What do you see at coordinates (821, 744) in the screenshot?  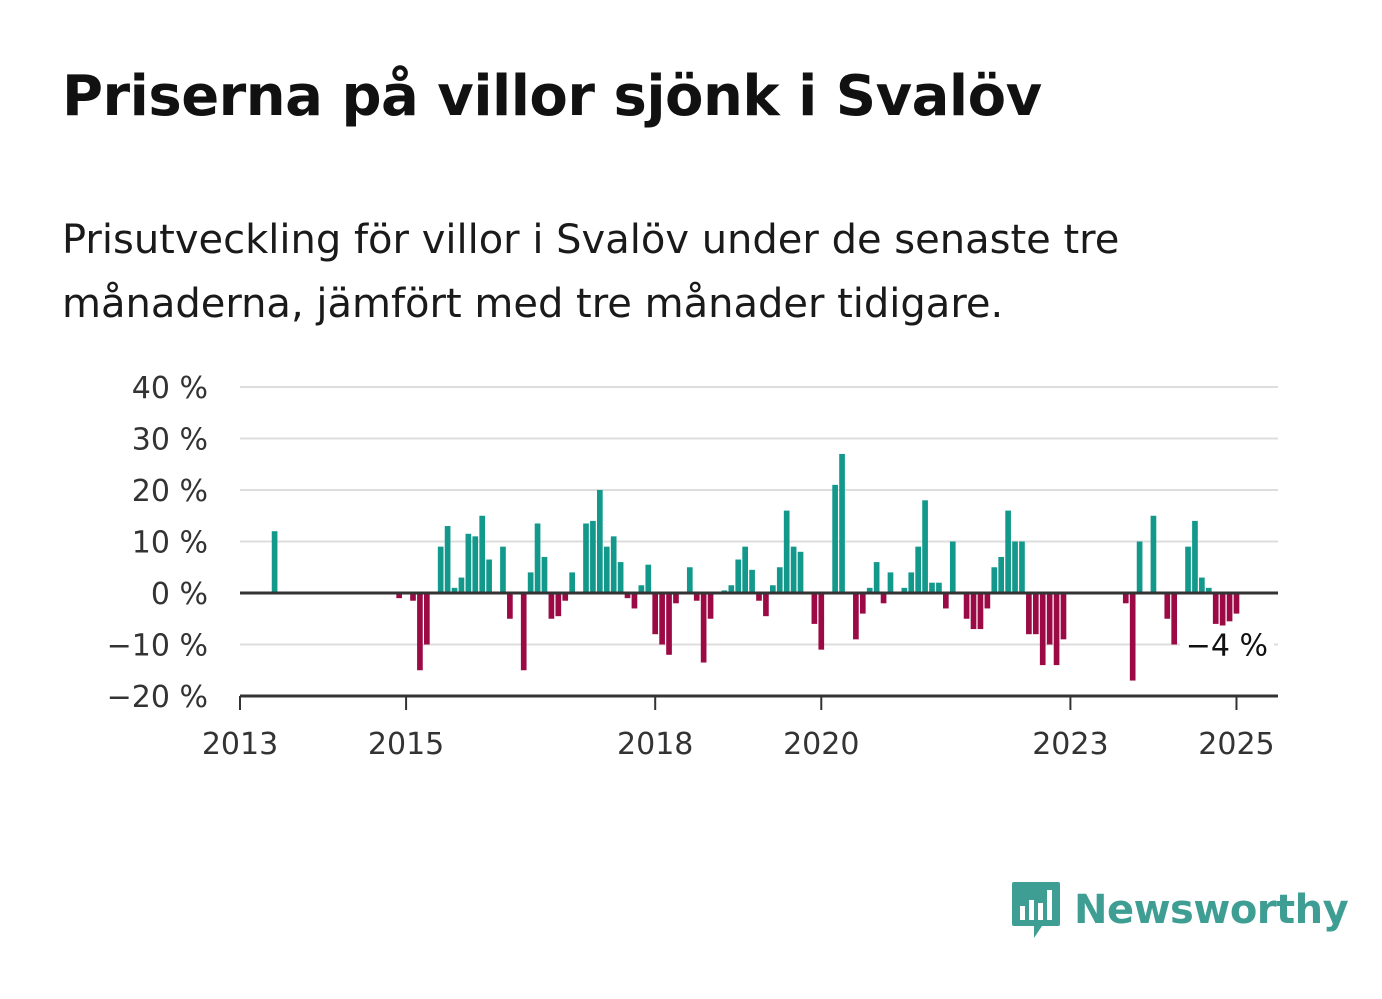 I see `x-tick-label: 2020` at bounding box center [821, 744].